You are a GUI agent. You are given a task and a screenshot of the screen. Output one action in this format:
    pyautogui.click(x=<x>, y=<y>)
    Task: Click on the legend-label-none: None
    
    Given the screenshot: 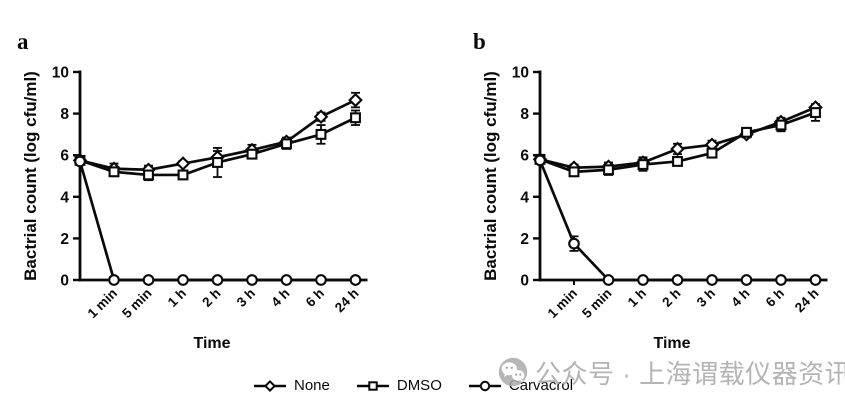 What is the action you would take?
    pyautogui.click(x=312, y=385)
    